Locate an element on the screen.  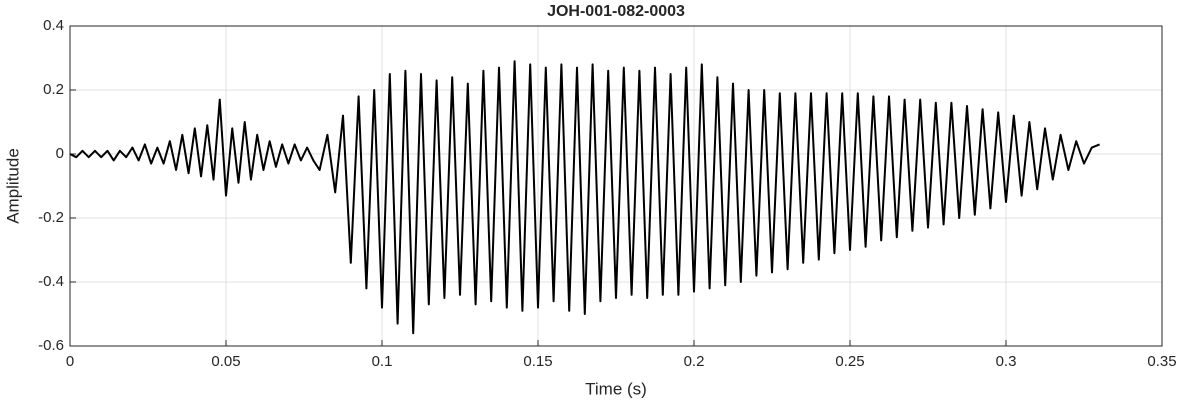
x-tick-label: 0.1 is located at coordinates (382, 361).